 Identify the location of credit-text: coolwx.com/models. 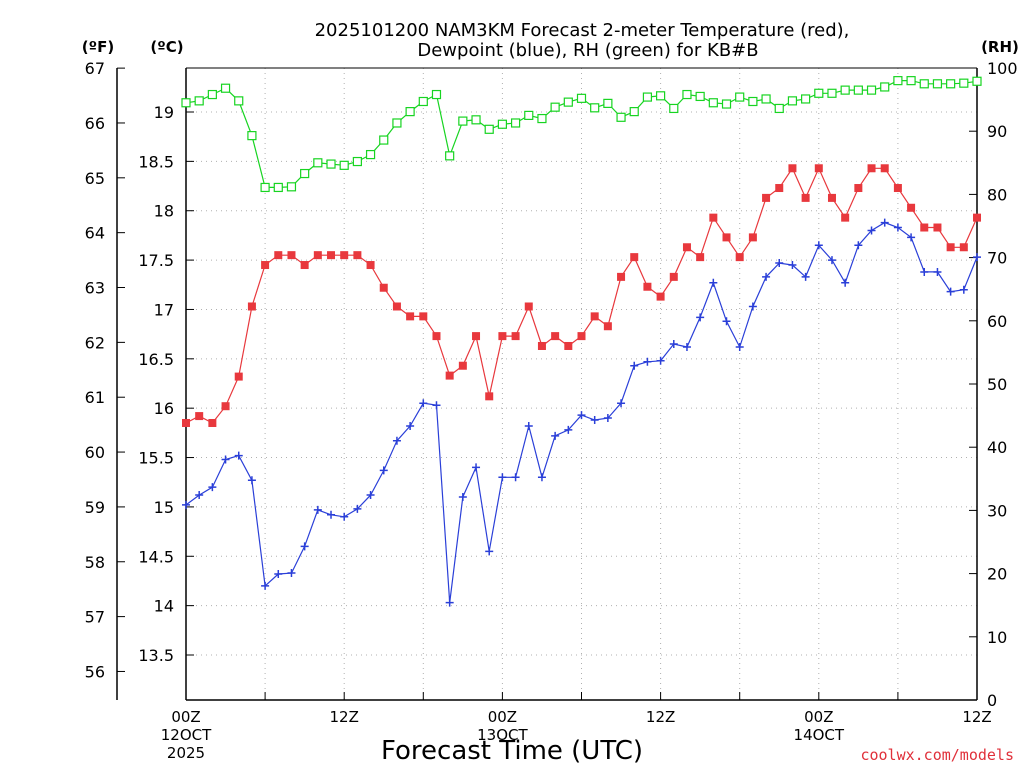
(937, 755).